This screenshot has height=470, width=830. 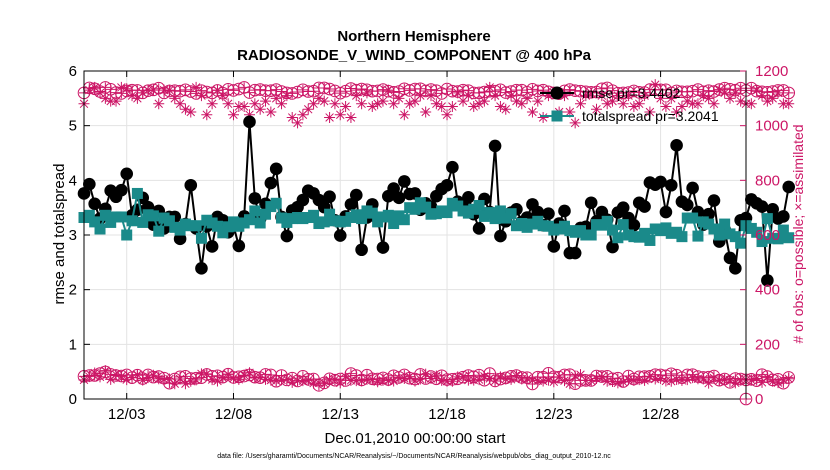 I want to click on y-axis-label: rmse and totalspread, so click(x=59, y=234).